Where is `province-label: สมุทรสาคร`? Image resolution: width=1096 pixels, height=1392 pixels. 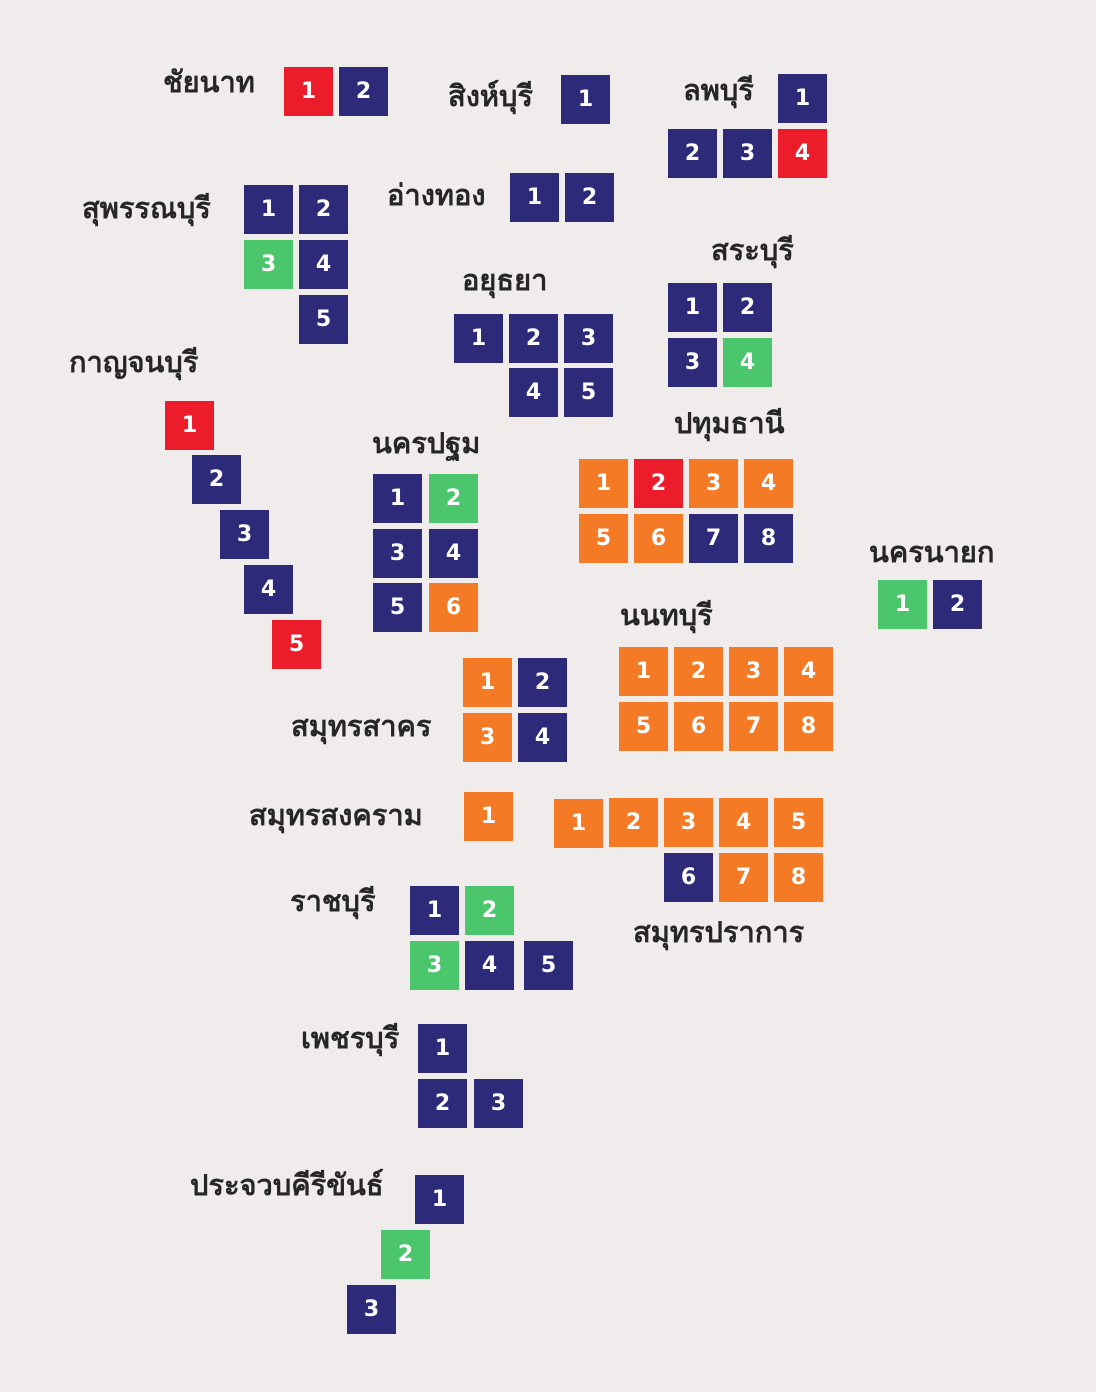
province-label: สมุทรสาคร is located at coordinates (361, 726).